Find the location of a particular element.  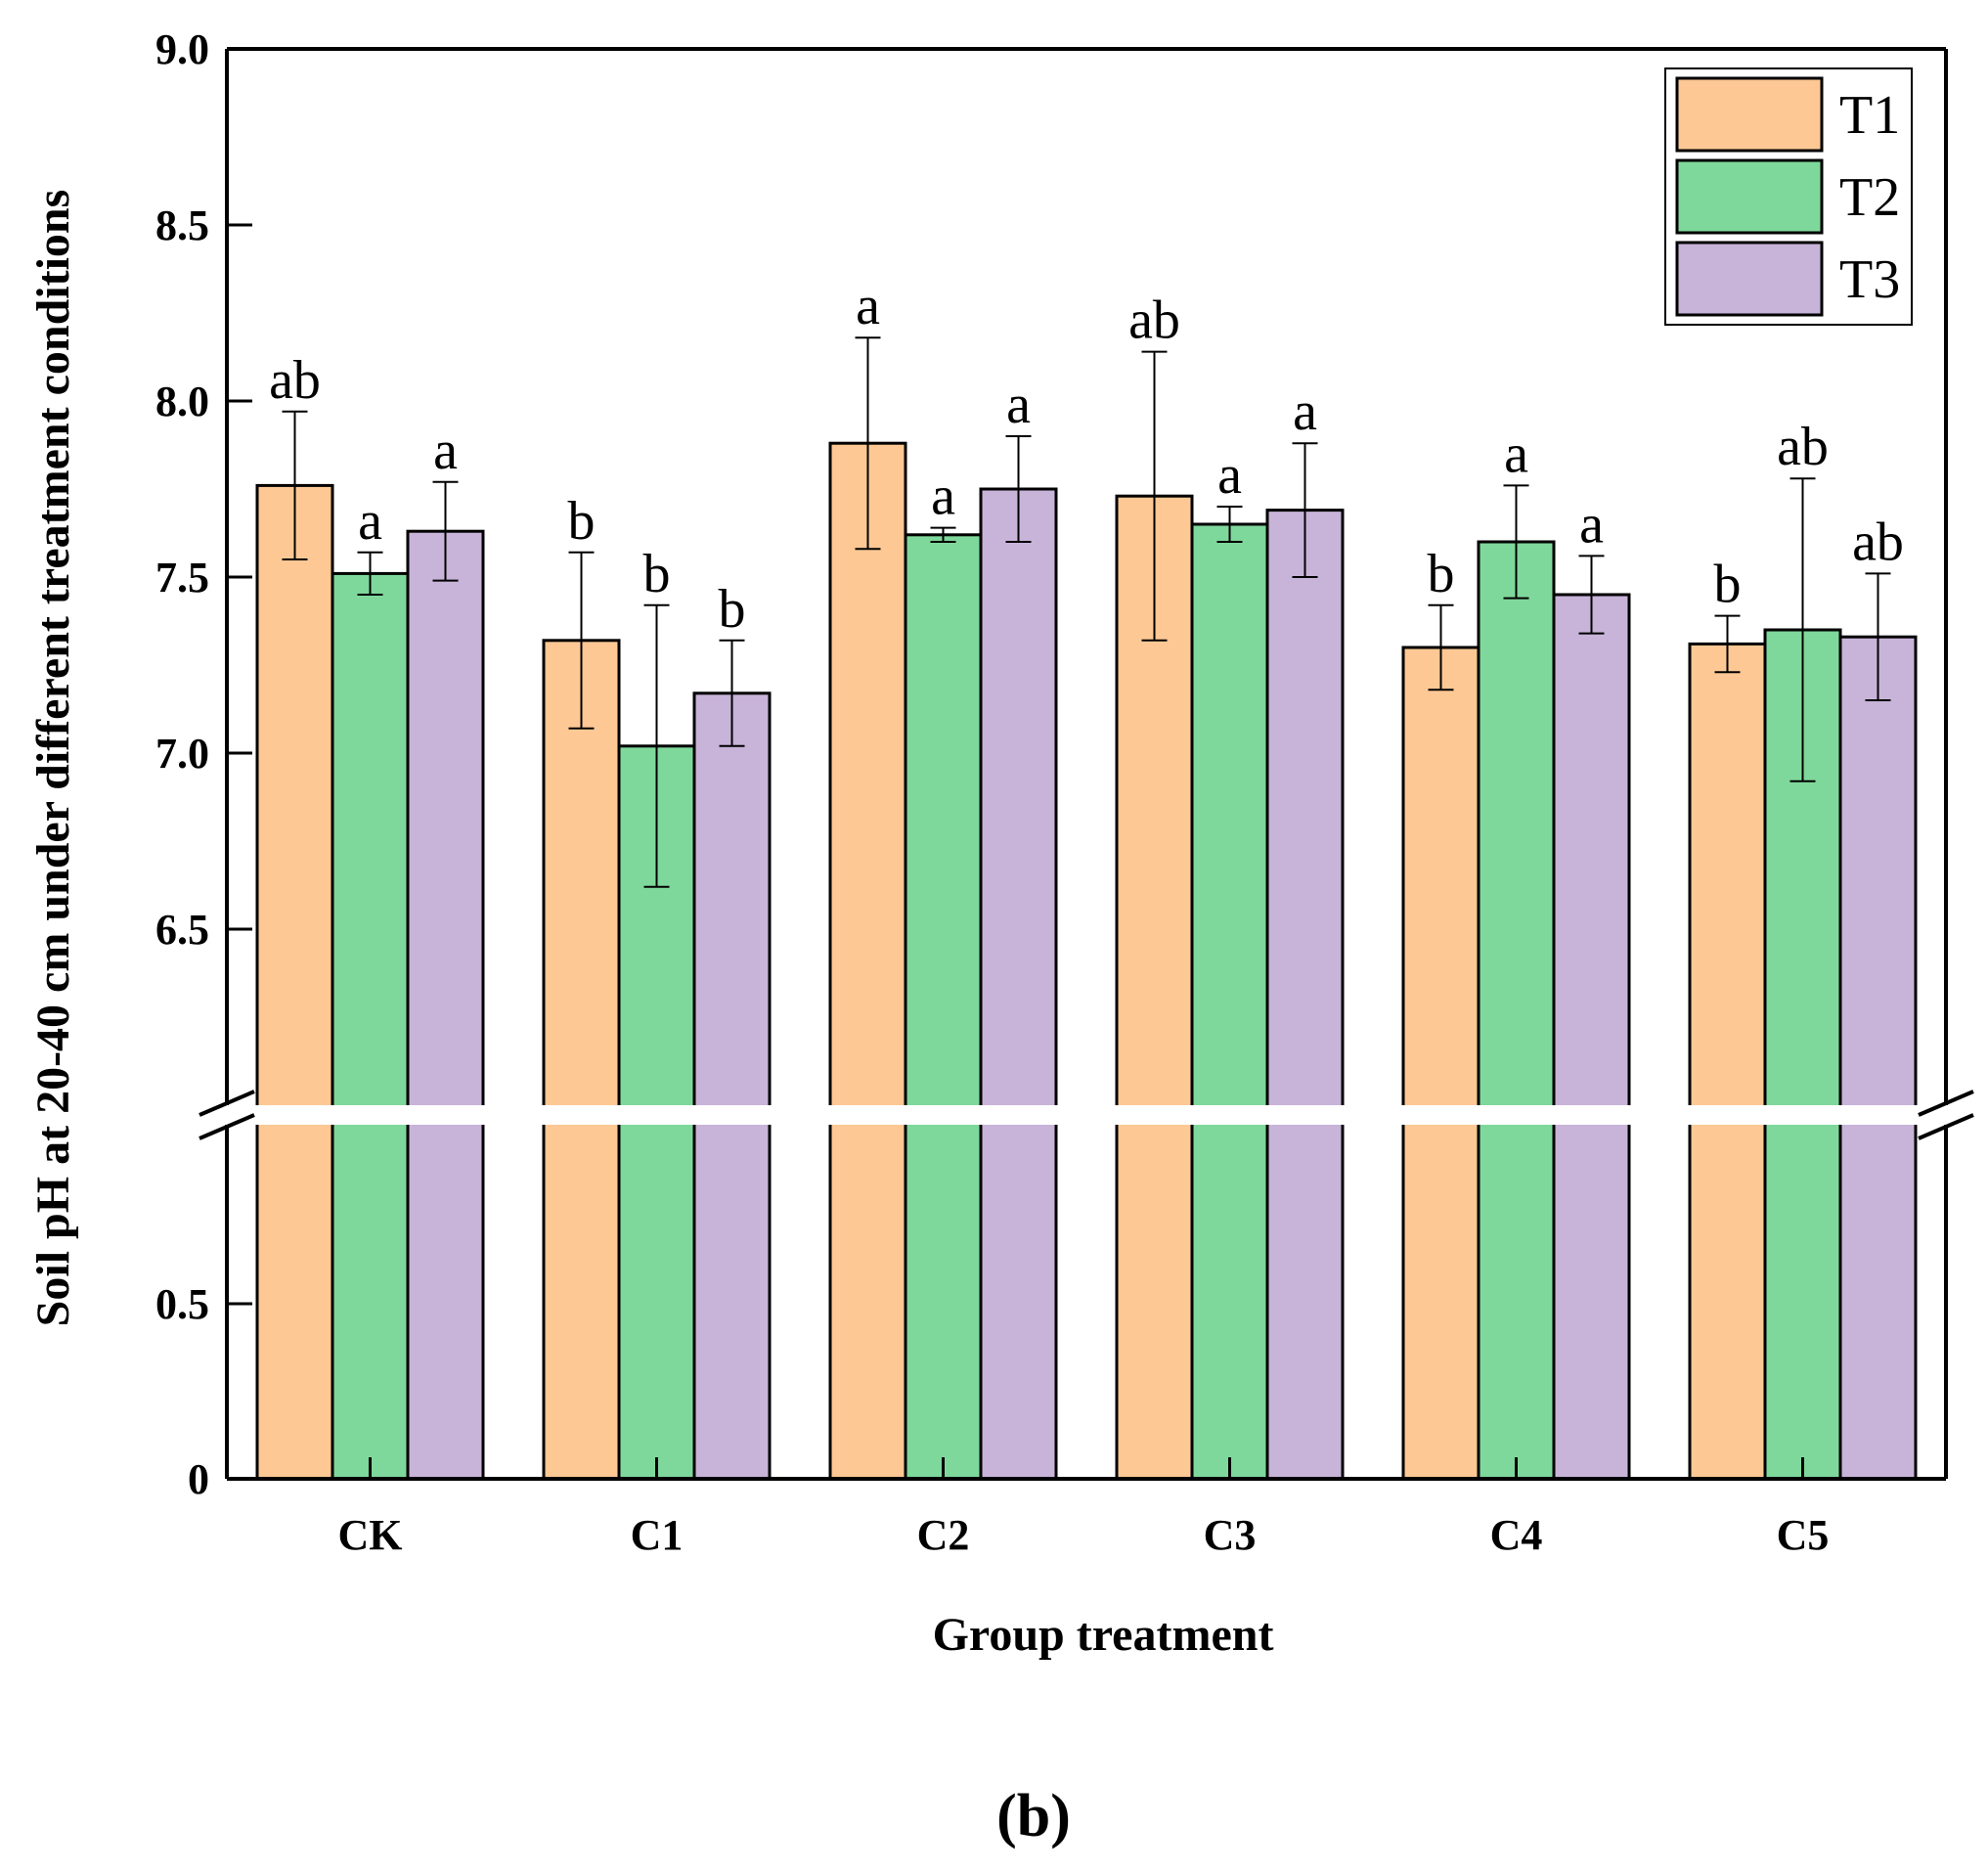

y-tick-label: 8.5 is located at coordinates (182, 225).